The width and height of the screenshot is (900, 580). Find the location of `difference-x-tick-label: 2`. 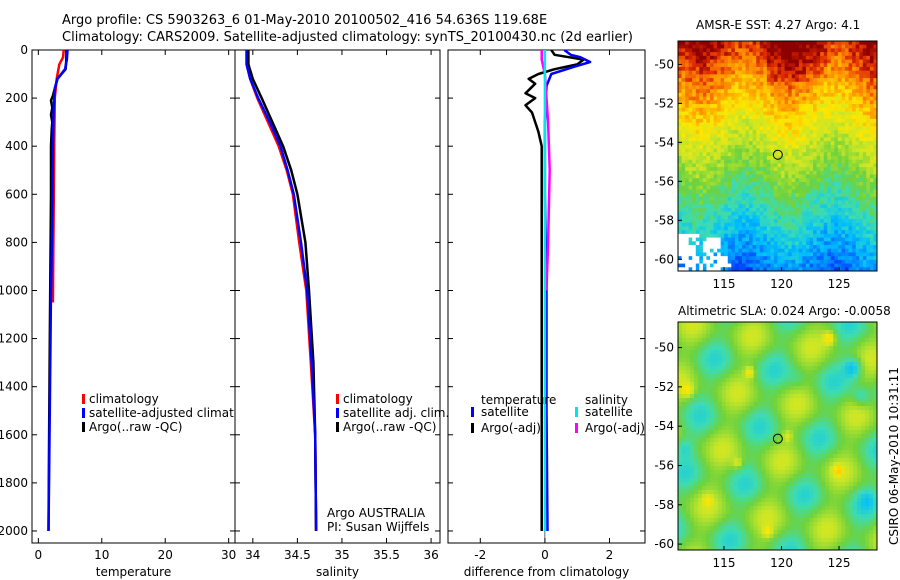

difference-x-tick-label: 2 is located at coordinates (610, 555).